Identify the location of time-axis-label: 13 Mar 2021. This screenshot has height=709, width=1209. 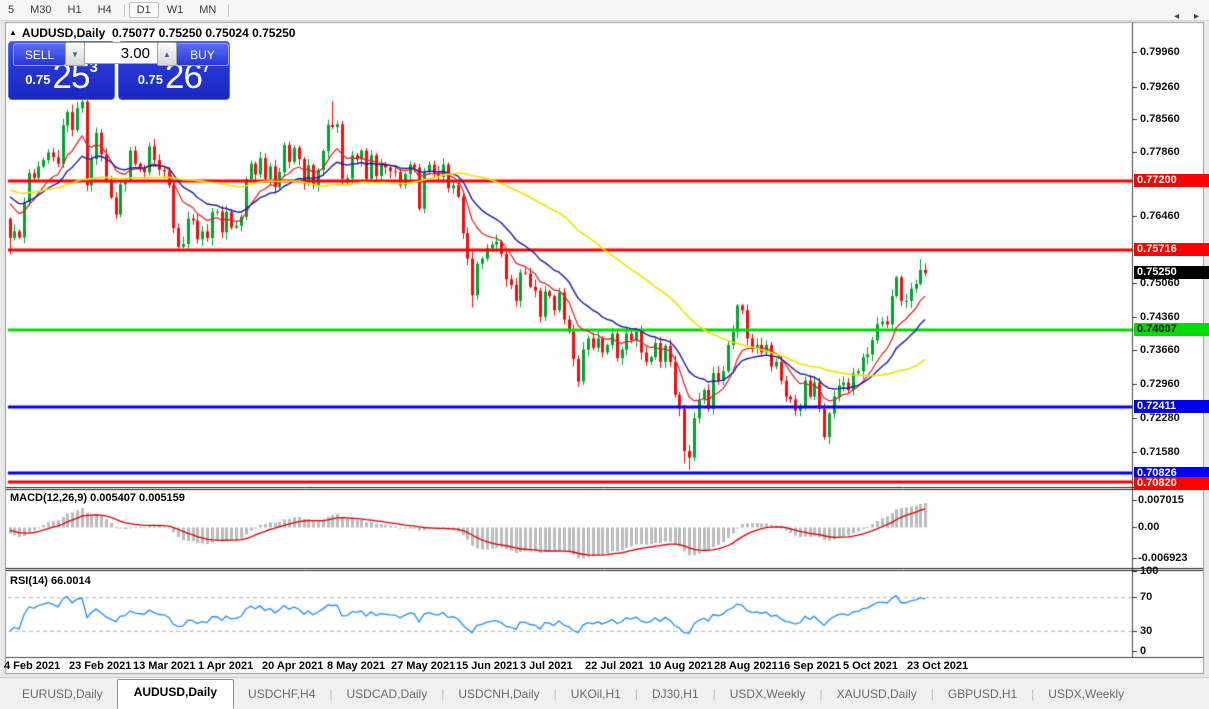
(164, 666).